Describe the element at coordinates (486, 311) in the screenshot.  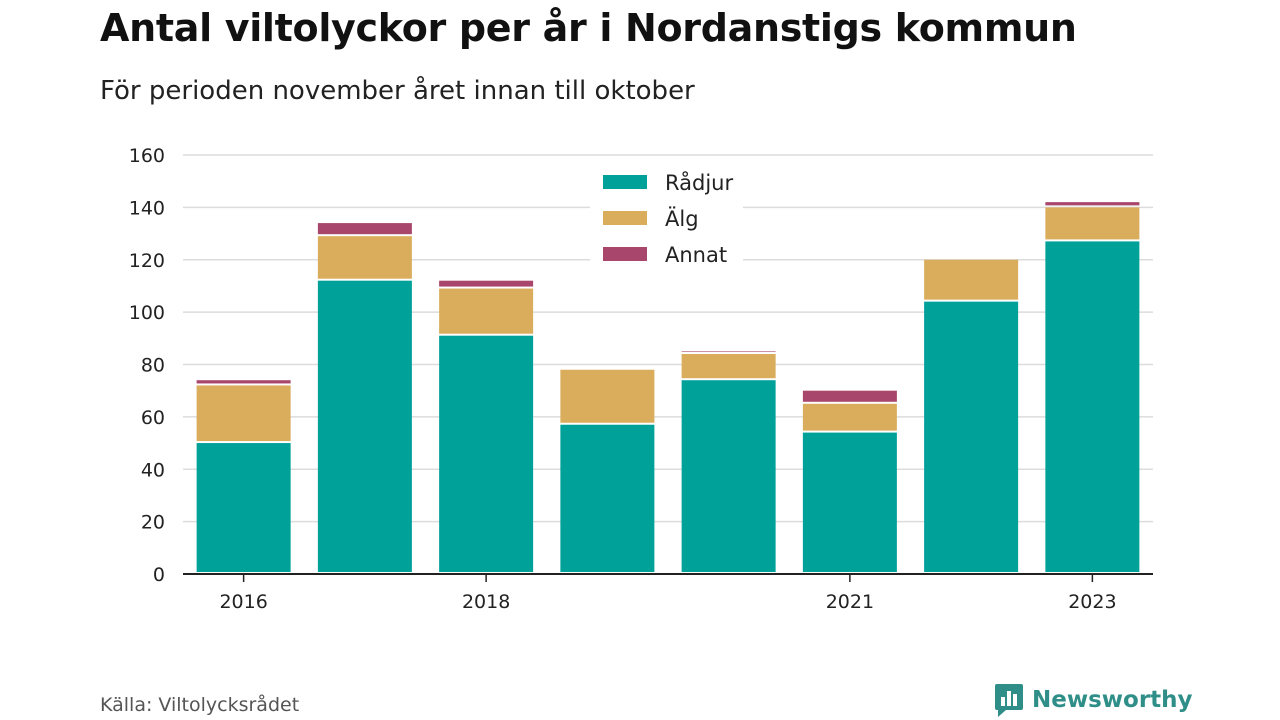
I see `bar-älg-2018` at that location.